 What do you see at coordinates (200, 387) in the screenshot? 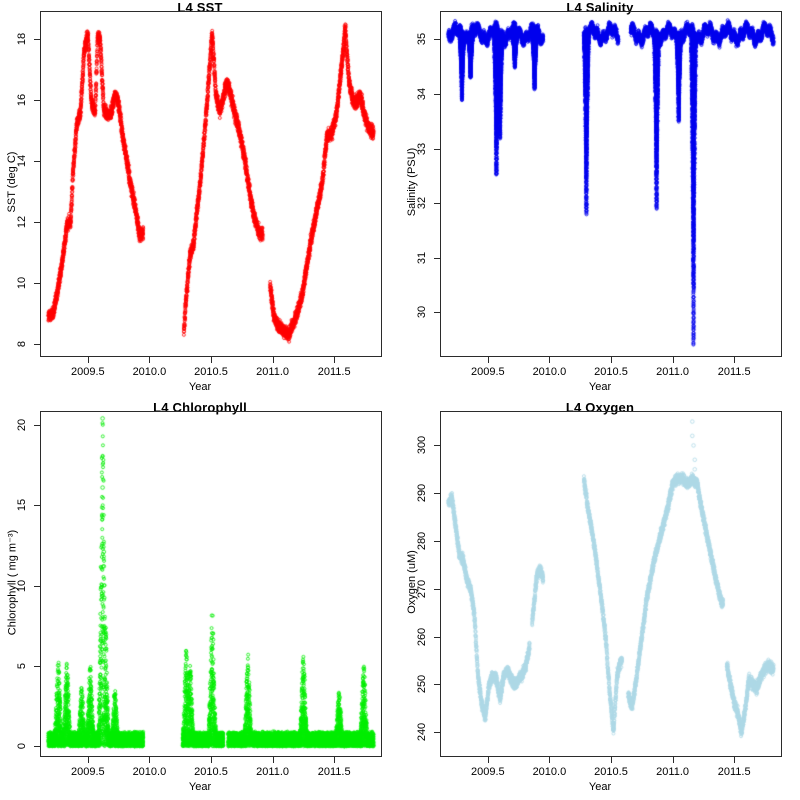
I see `x-axis-title-sst: Year` at bounding box center [200, 387].